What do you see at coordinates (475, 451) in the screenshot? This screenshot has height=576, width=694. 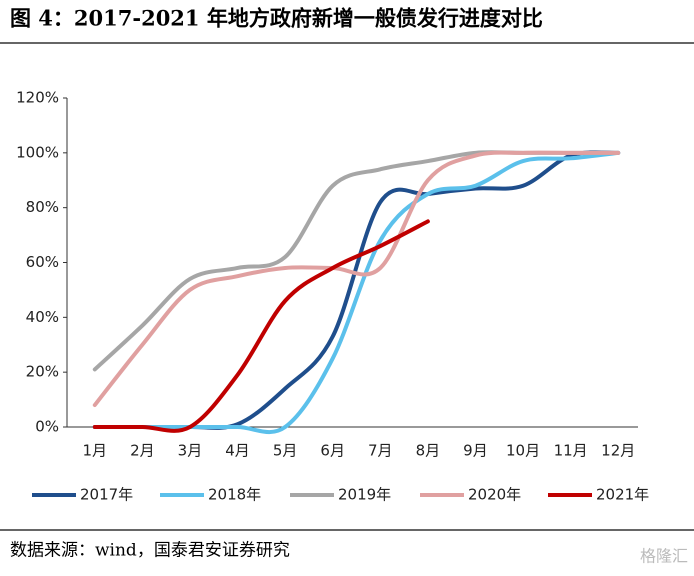 I see `x-tick-label: 9月` at bounding box center [475, 451].